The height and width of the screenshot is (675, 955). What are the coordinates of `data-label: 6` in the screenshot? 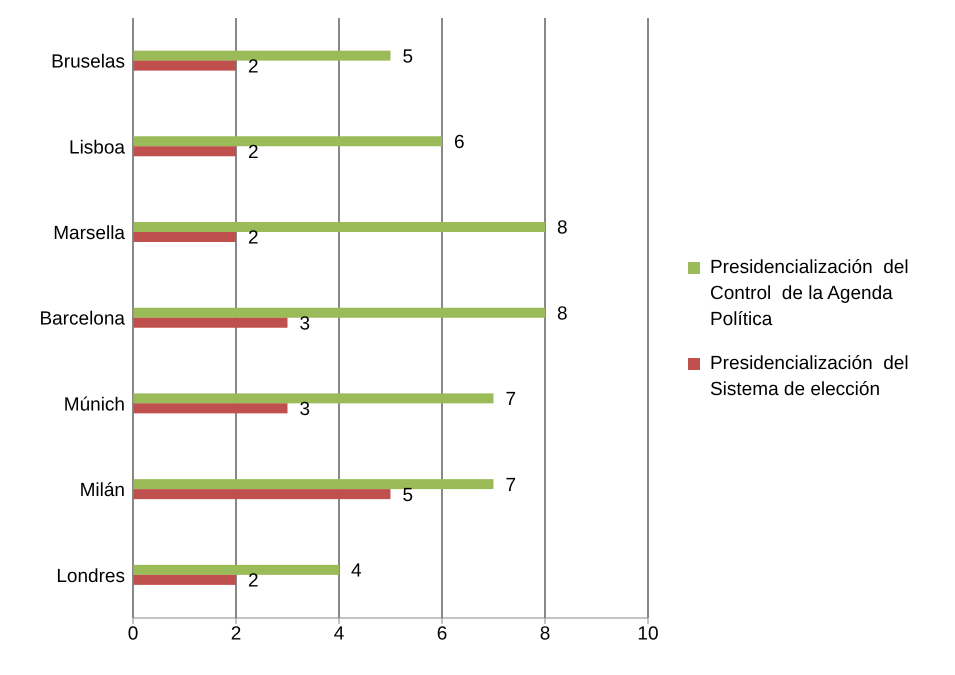 It's located at (459, 143).